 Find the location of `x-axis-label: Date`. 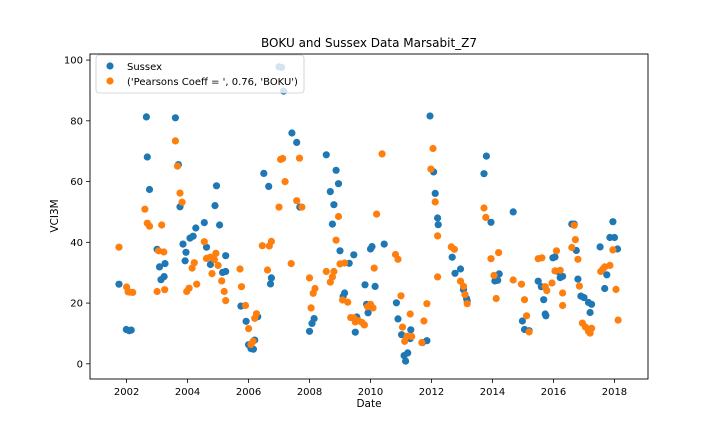

x-axis-label: Date is located at coordinates (368, 404).